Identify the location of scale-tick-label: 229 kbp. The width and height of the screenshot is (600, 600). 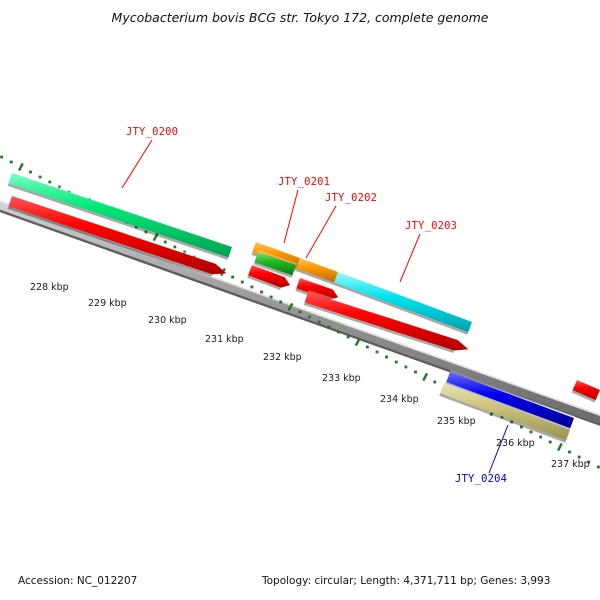
(107, 303).